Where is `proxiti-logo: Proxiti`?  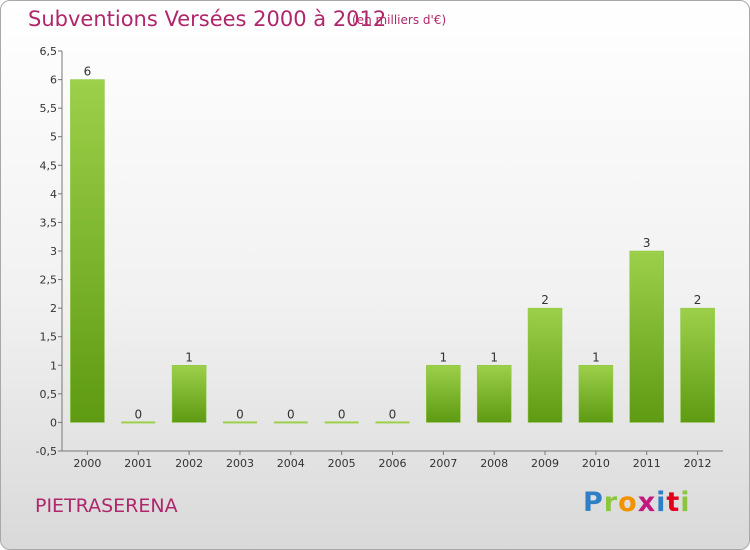 proxiti-logo: Proxiti is located at coordinates (637, 502).